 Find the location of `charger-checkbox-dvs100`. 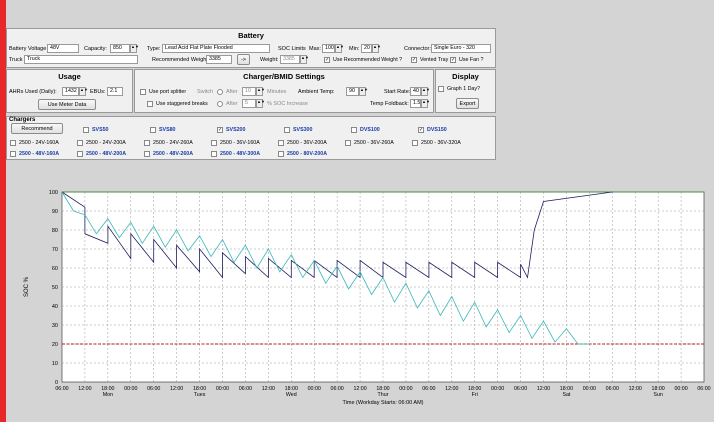

charger-checkbox-dvs100 is located at coordinates (354, 130).